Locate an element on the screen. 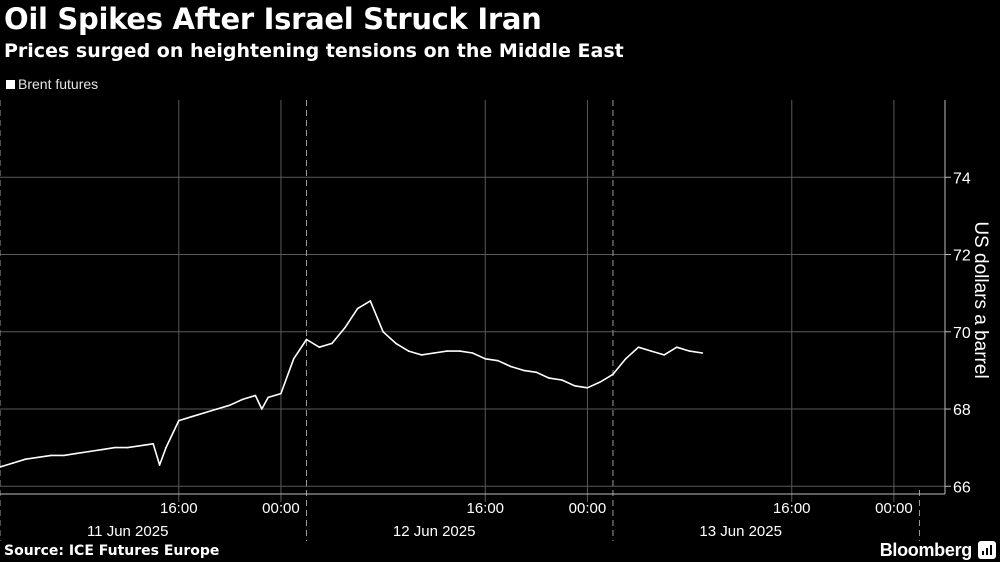  chart-title: Oil Spikes After Israel Struck Iran is located at coordinates (273, 19).